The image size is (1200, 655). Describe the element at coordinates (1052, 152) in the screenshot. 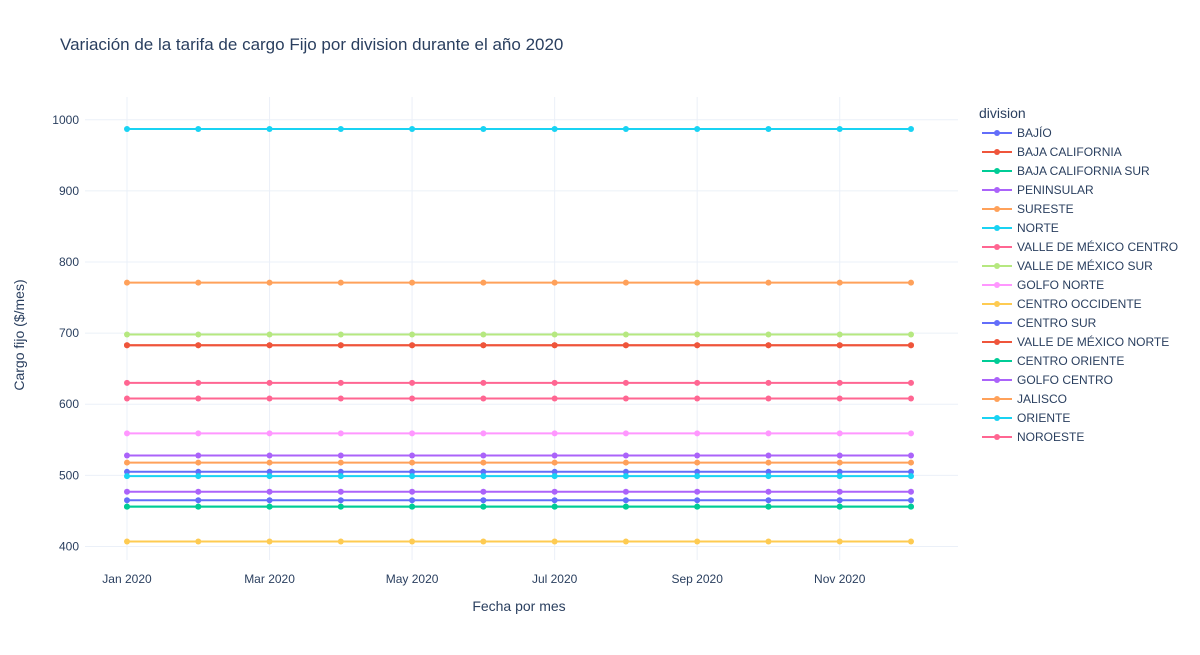

I see `legend-item: BAJA CALIFORNIA` at that location.